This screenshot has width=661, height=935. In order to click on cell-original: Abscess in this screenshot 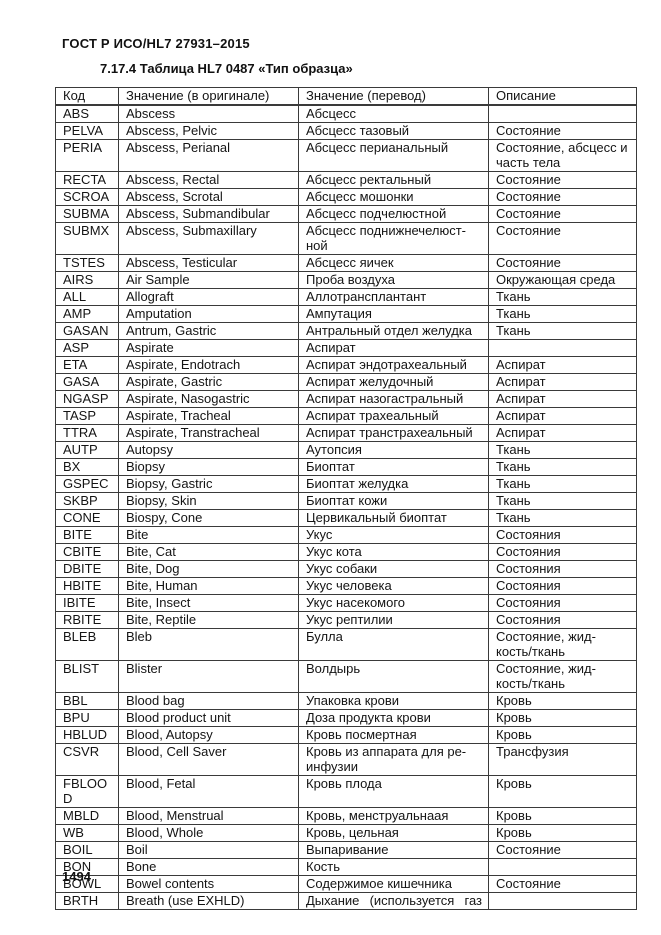, I will do `click(208, 113)`.